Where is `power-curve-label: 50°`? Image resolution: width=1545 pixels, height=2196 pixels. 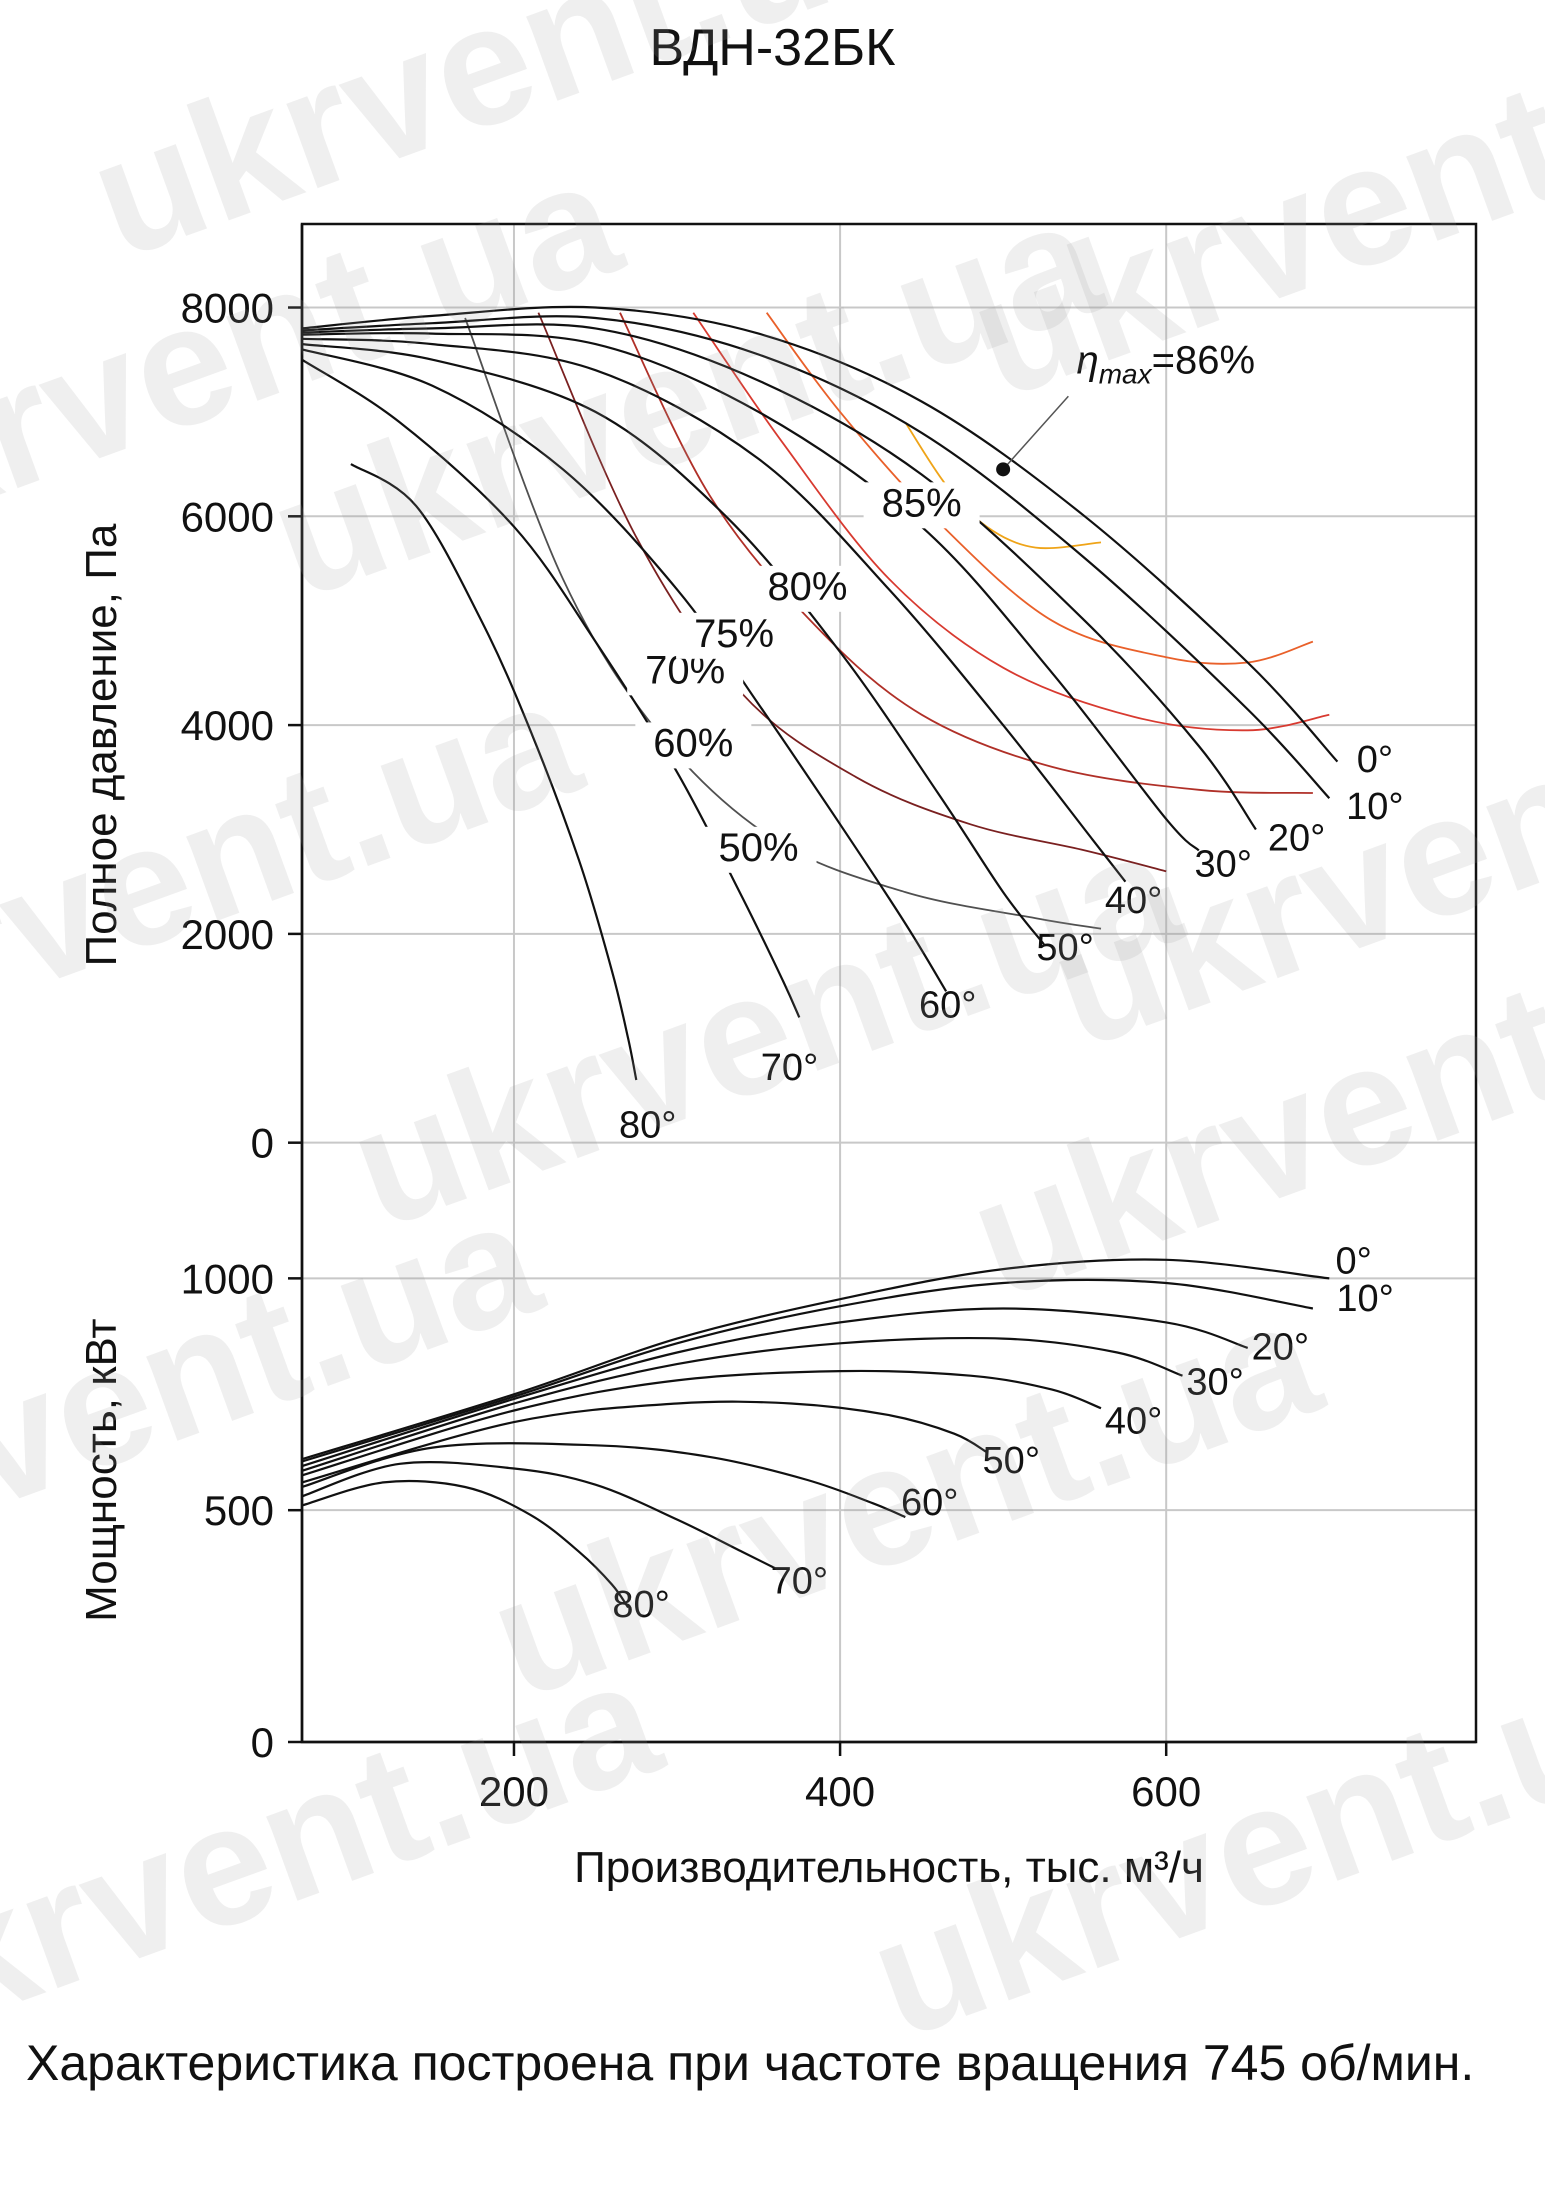 power-curve-label: 50° is located at coordinates (1011, 1461).